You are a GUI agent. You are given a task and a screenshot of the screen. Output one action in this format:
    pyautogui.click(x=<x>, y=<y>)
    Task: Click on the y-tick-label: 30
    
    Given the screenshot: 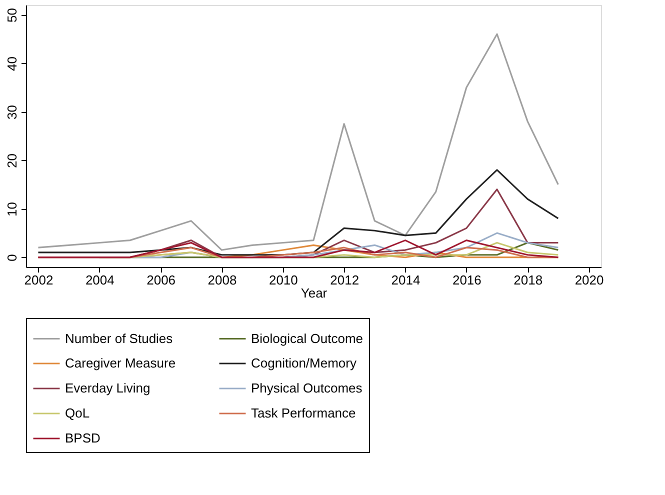 What is the action you would take?
    pyautogui.click(x=12, y=112)
    